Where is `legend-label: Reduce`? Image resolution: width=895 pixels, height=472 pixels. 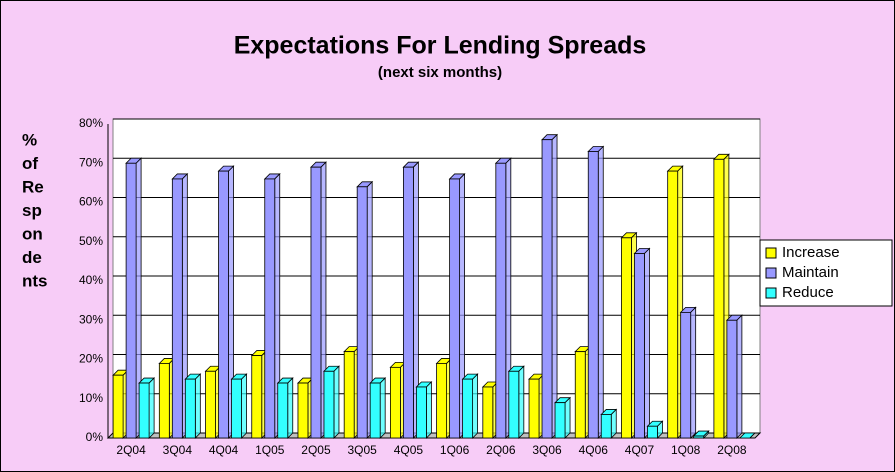 legend-label: Reduce is located at coordinates (808, 292).